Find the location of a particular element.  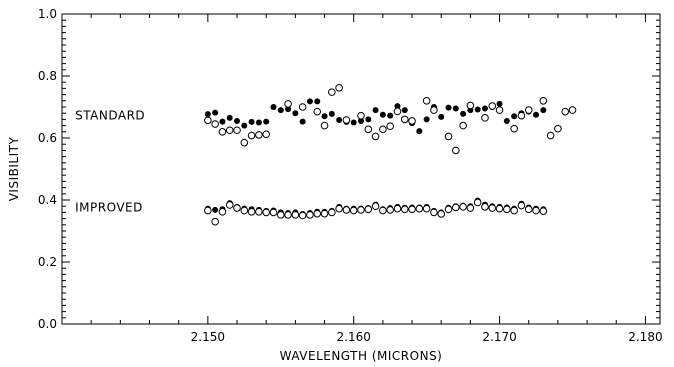

y-tick-label: 0.8 is located at coordinates (47, 76).